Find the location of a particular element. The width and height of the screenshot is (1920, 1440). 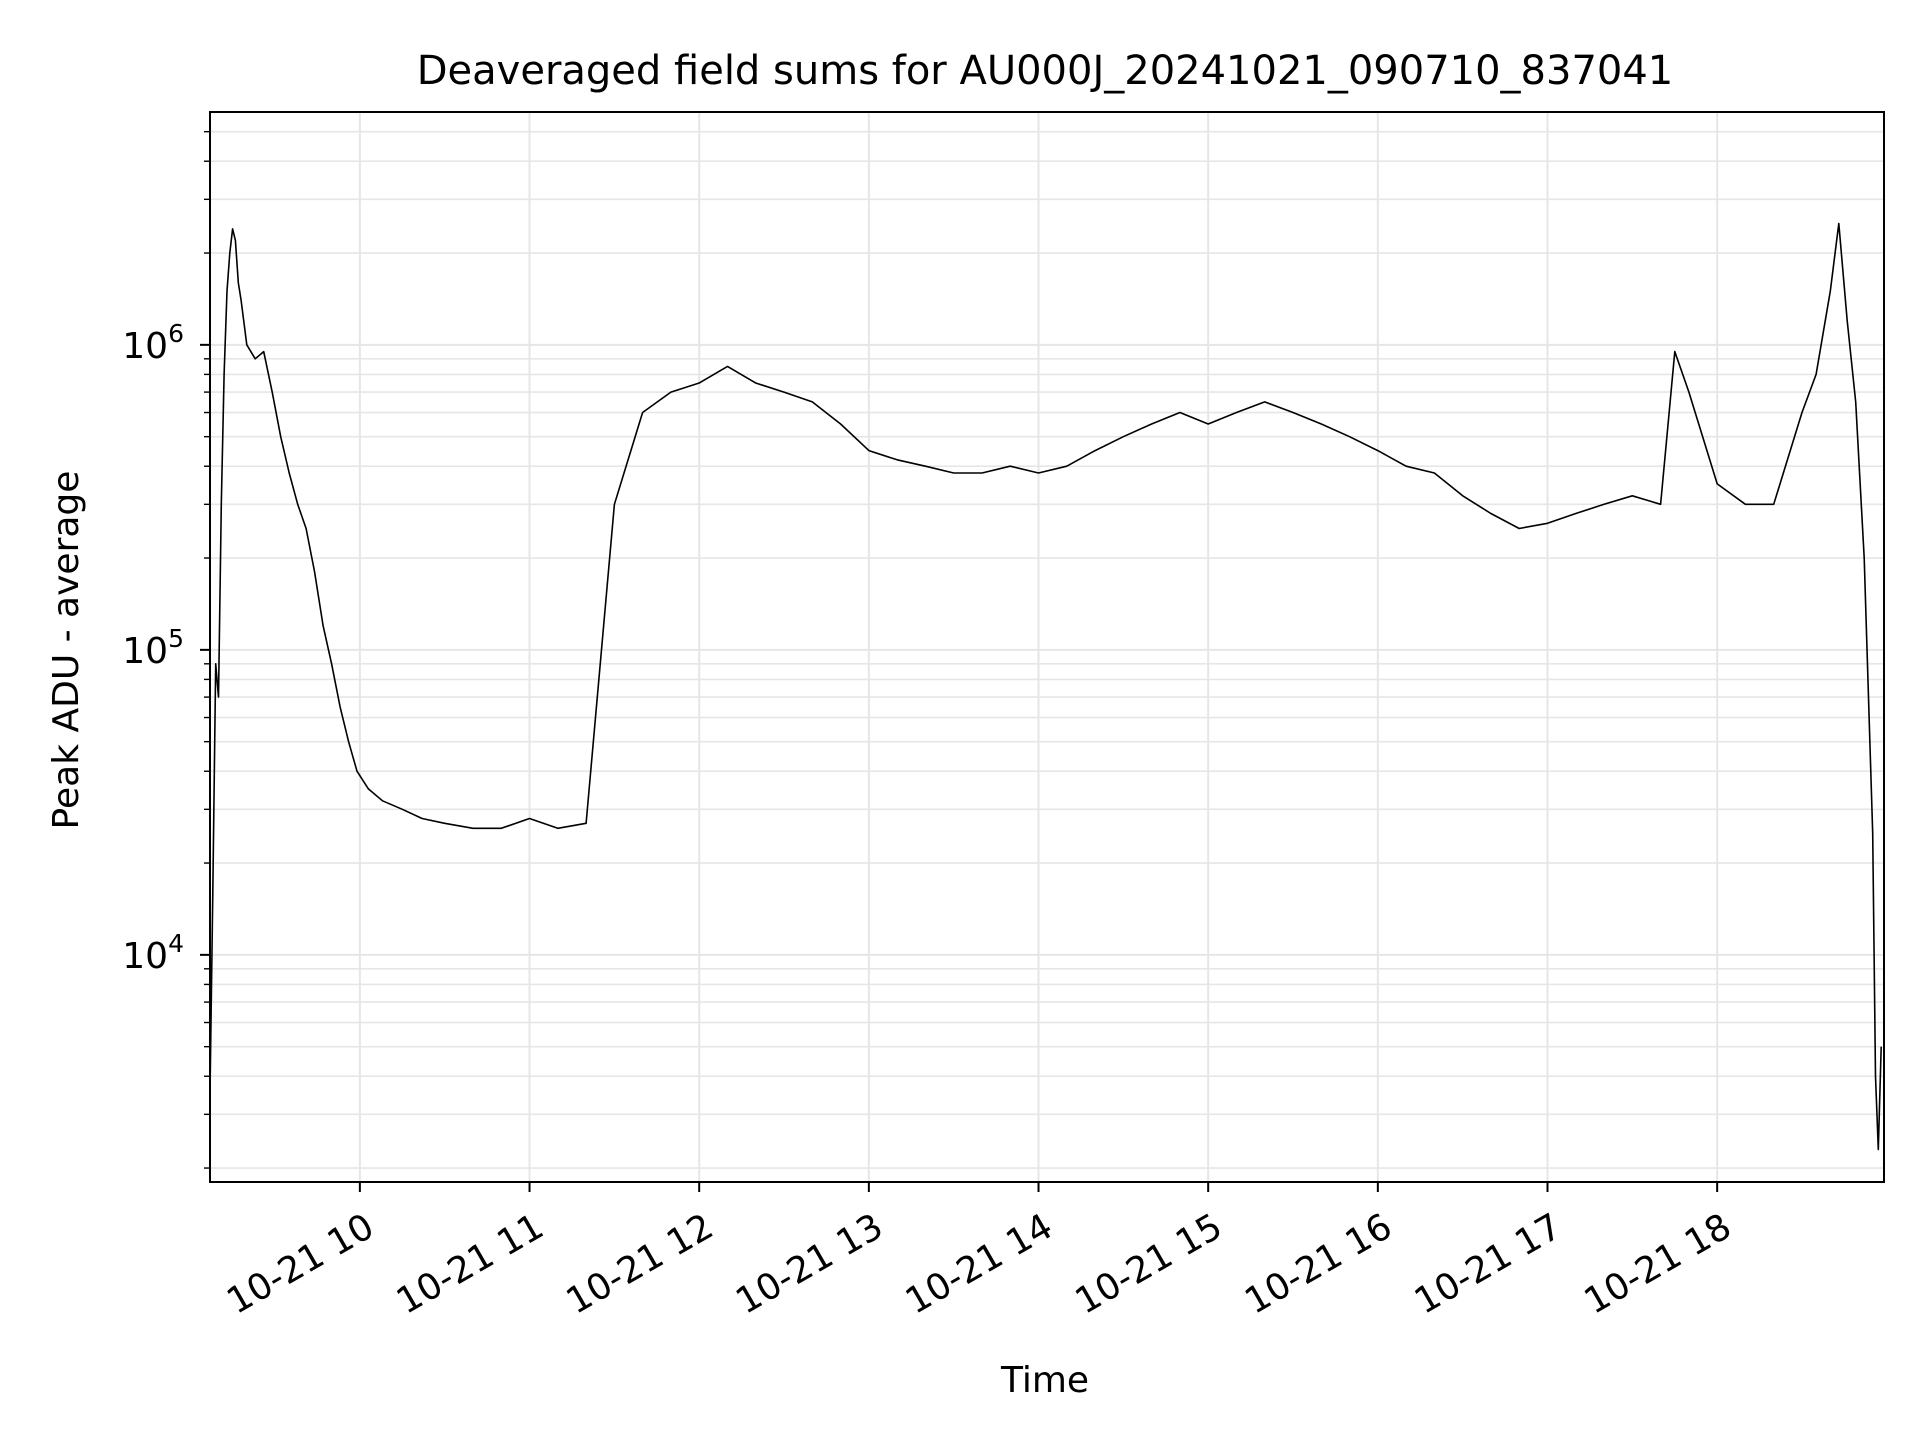

y-axis-label: Peak ADU - average is located at coordinates (66, 650).